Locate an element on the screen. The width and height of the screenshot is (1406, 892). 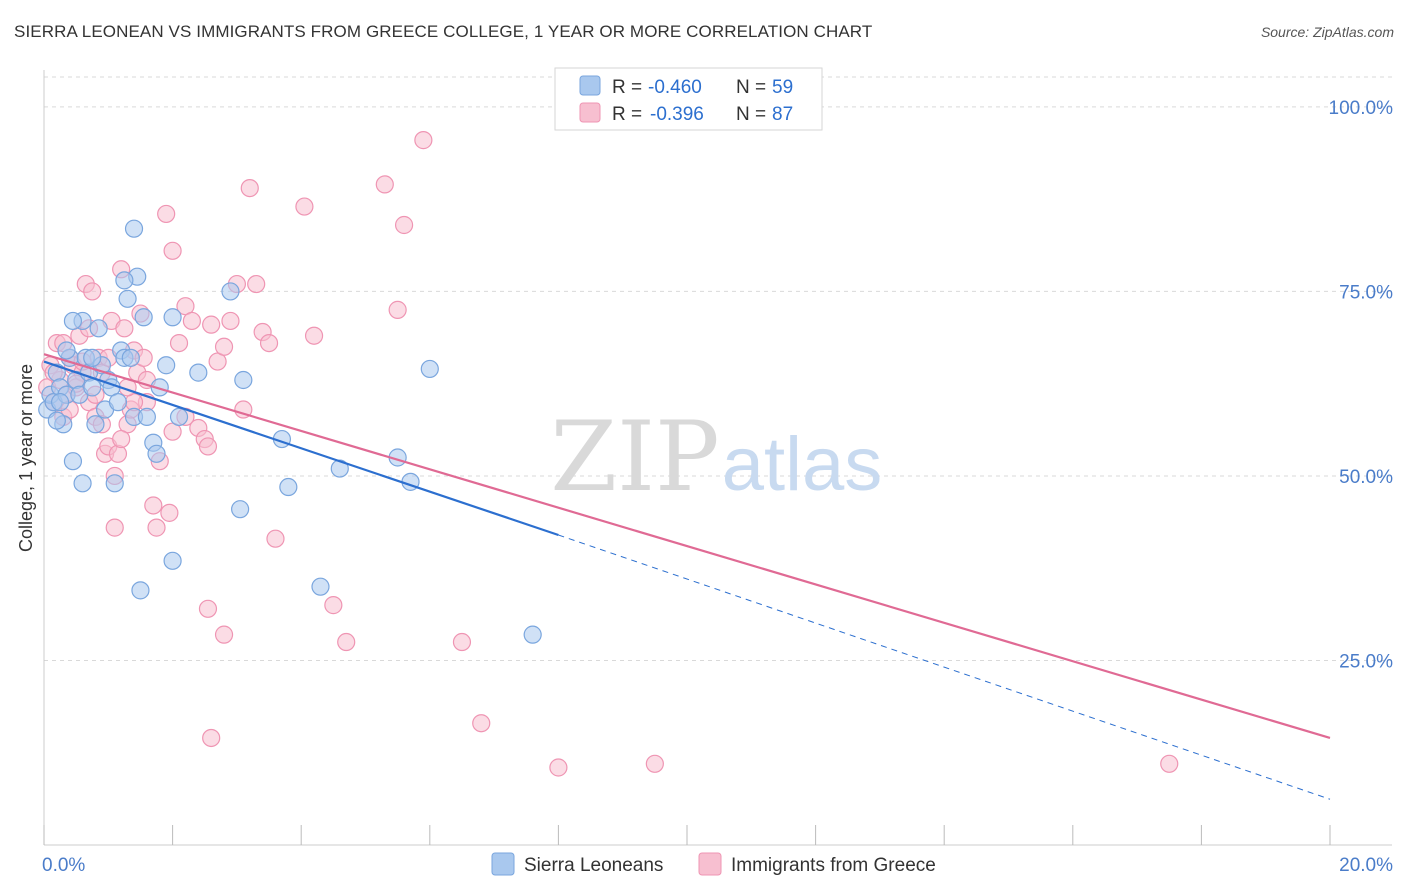
bottom-legend: Sierra Leoneans Immigrants from Greece is located at coordinates (713, 864).